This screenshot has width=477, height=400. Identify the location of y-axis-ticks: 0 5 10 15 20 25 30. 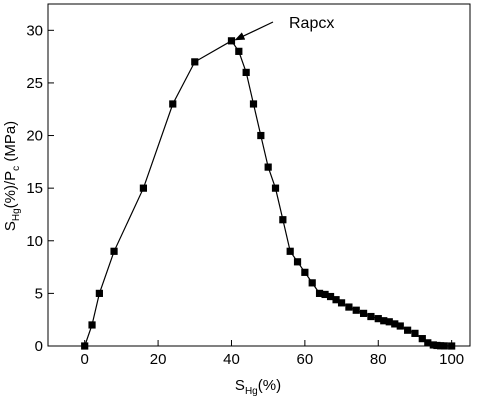
(40, 188).